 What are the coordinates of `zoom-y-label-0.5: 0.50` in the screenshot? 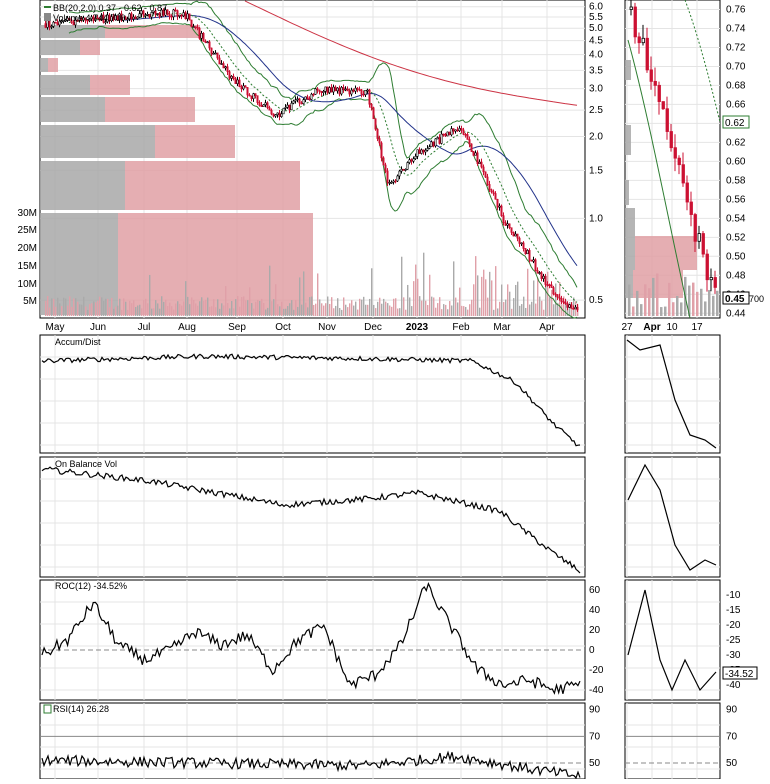 It's located at (736, 256).